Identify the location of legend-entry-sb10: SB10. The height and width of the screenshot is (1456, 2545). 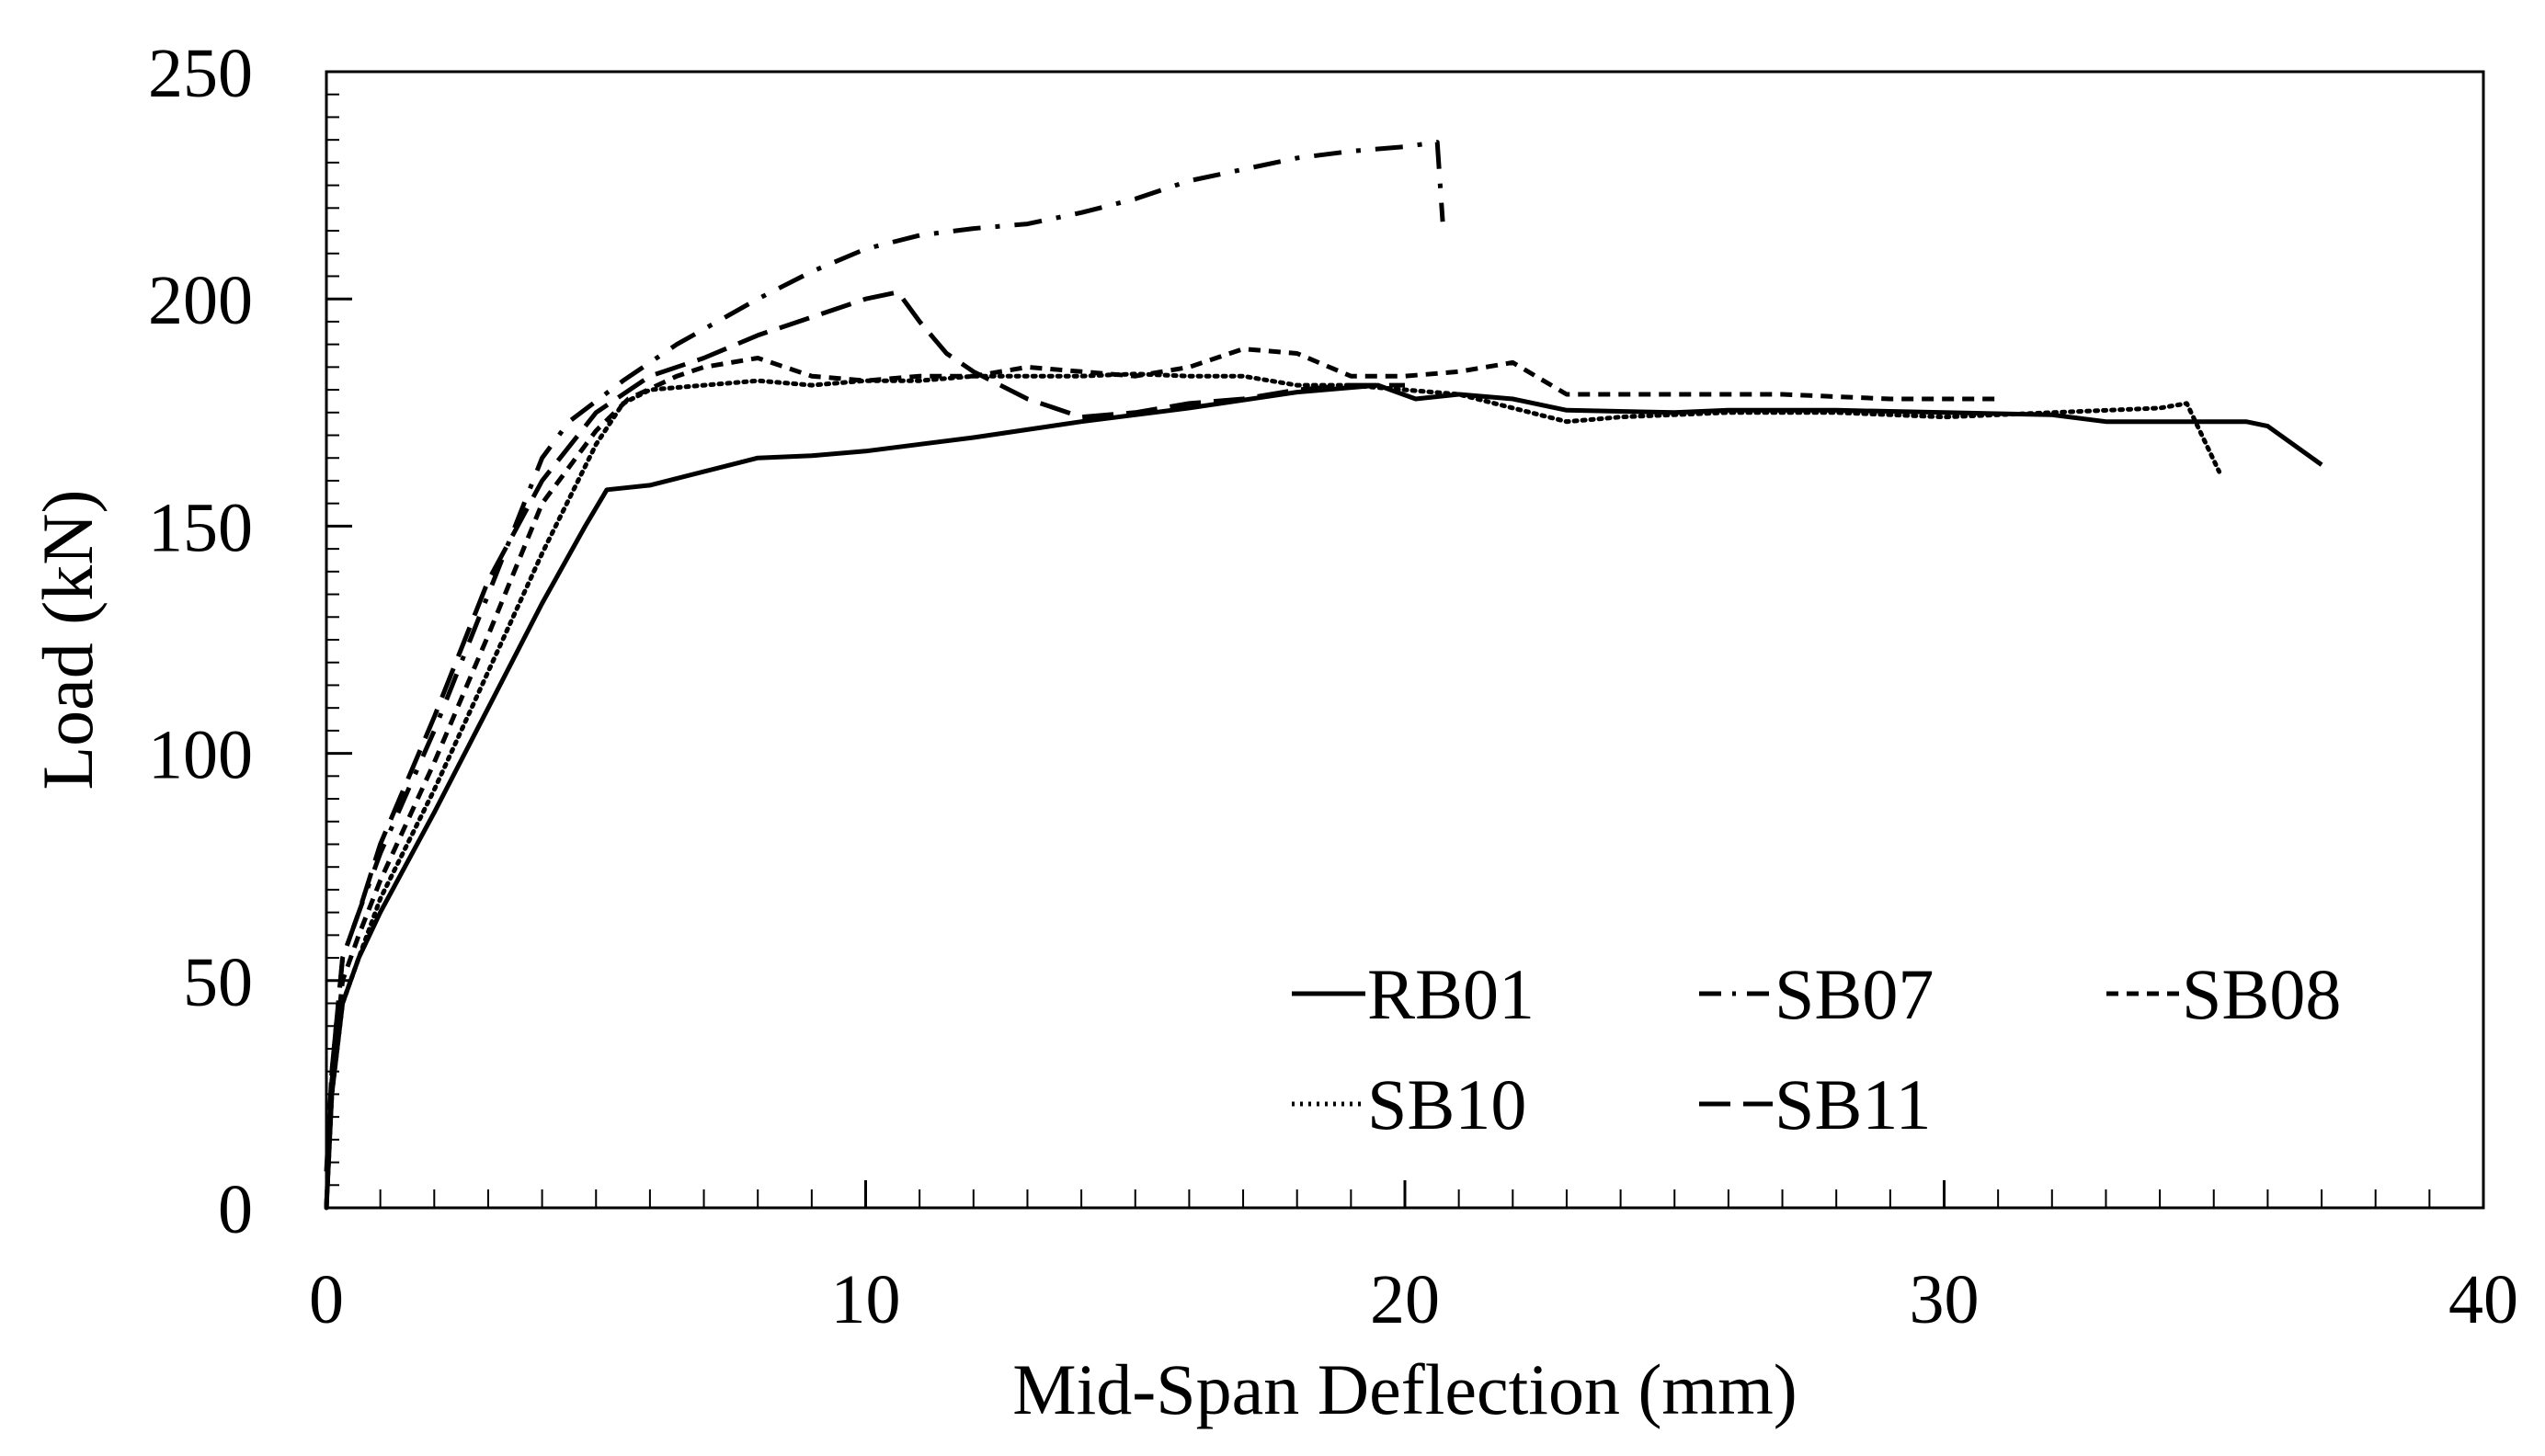
(1409, 1104).